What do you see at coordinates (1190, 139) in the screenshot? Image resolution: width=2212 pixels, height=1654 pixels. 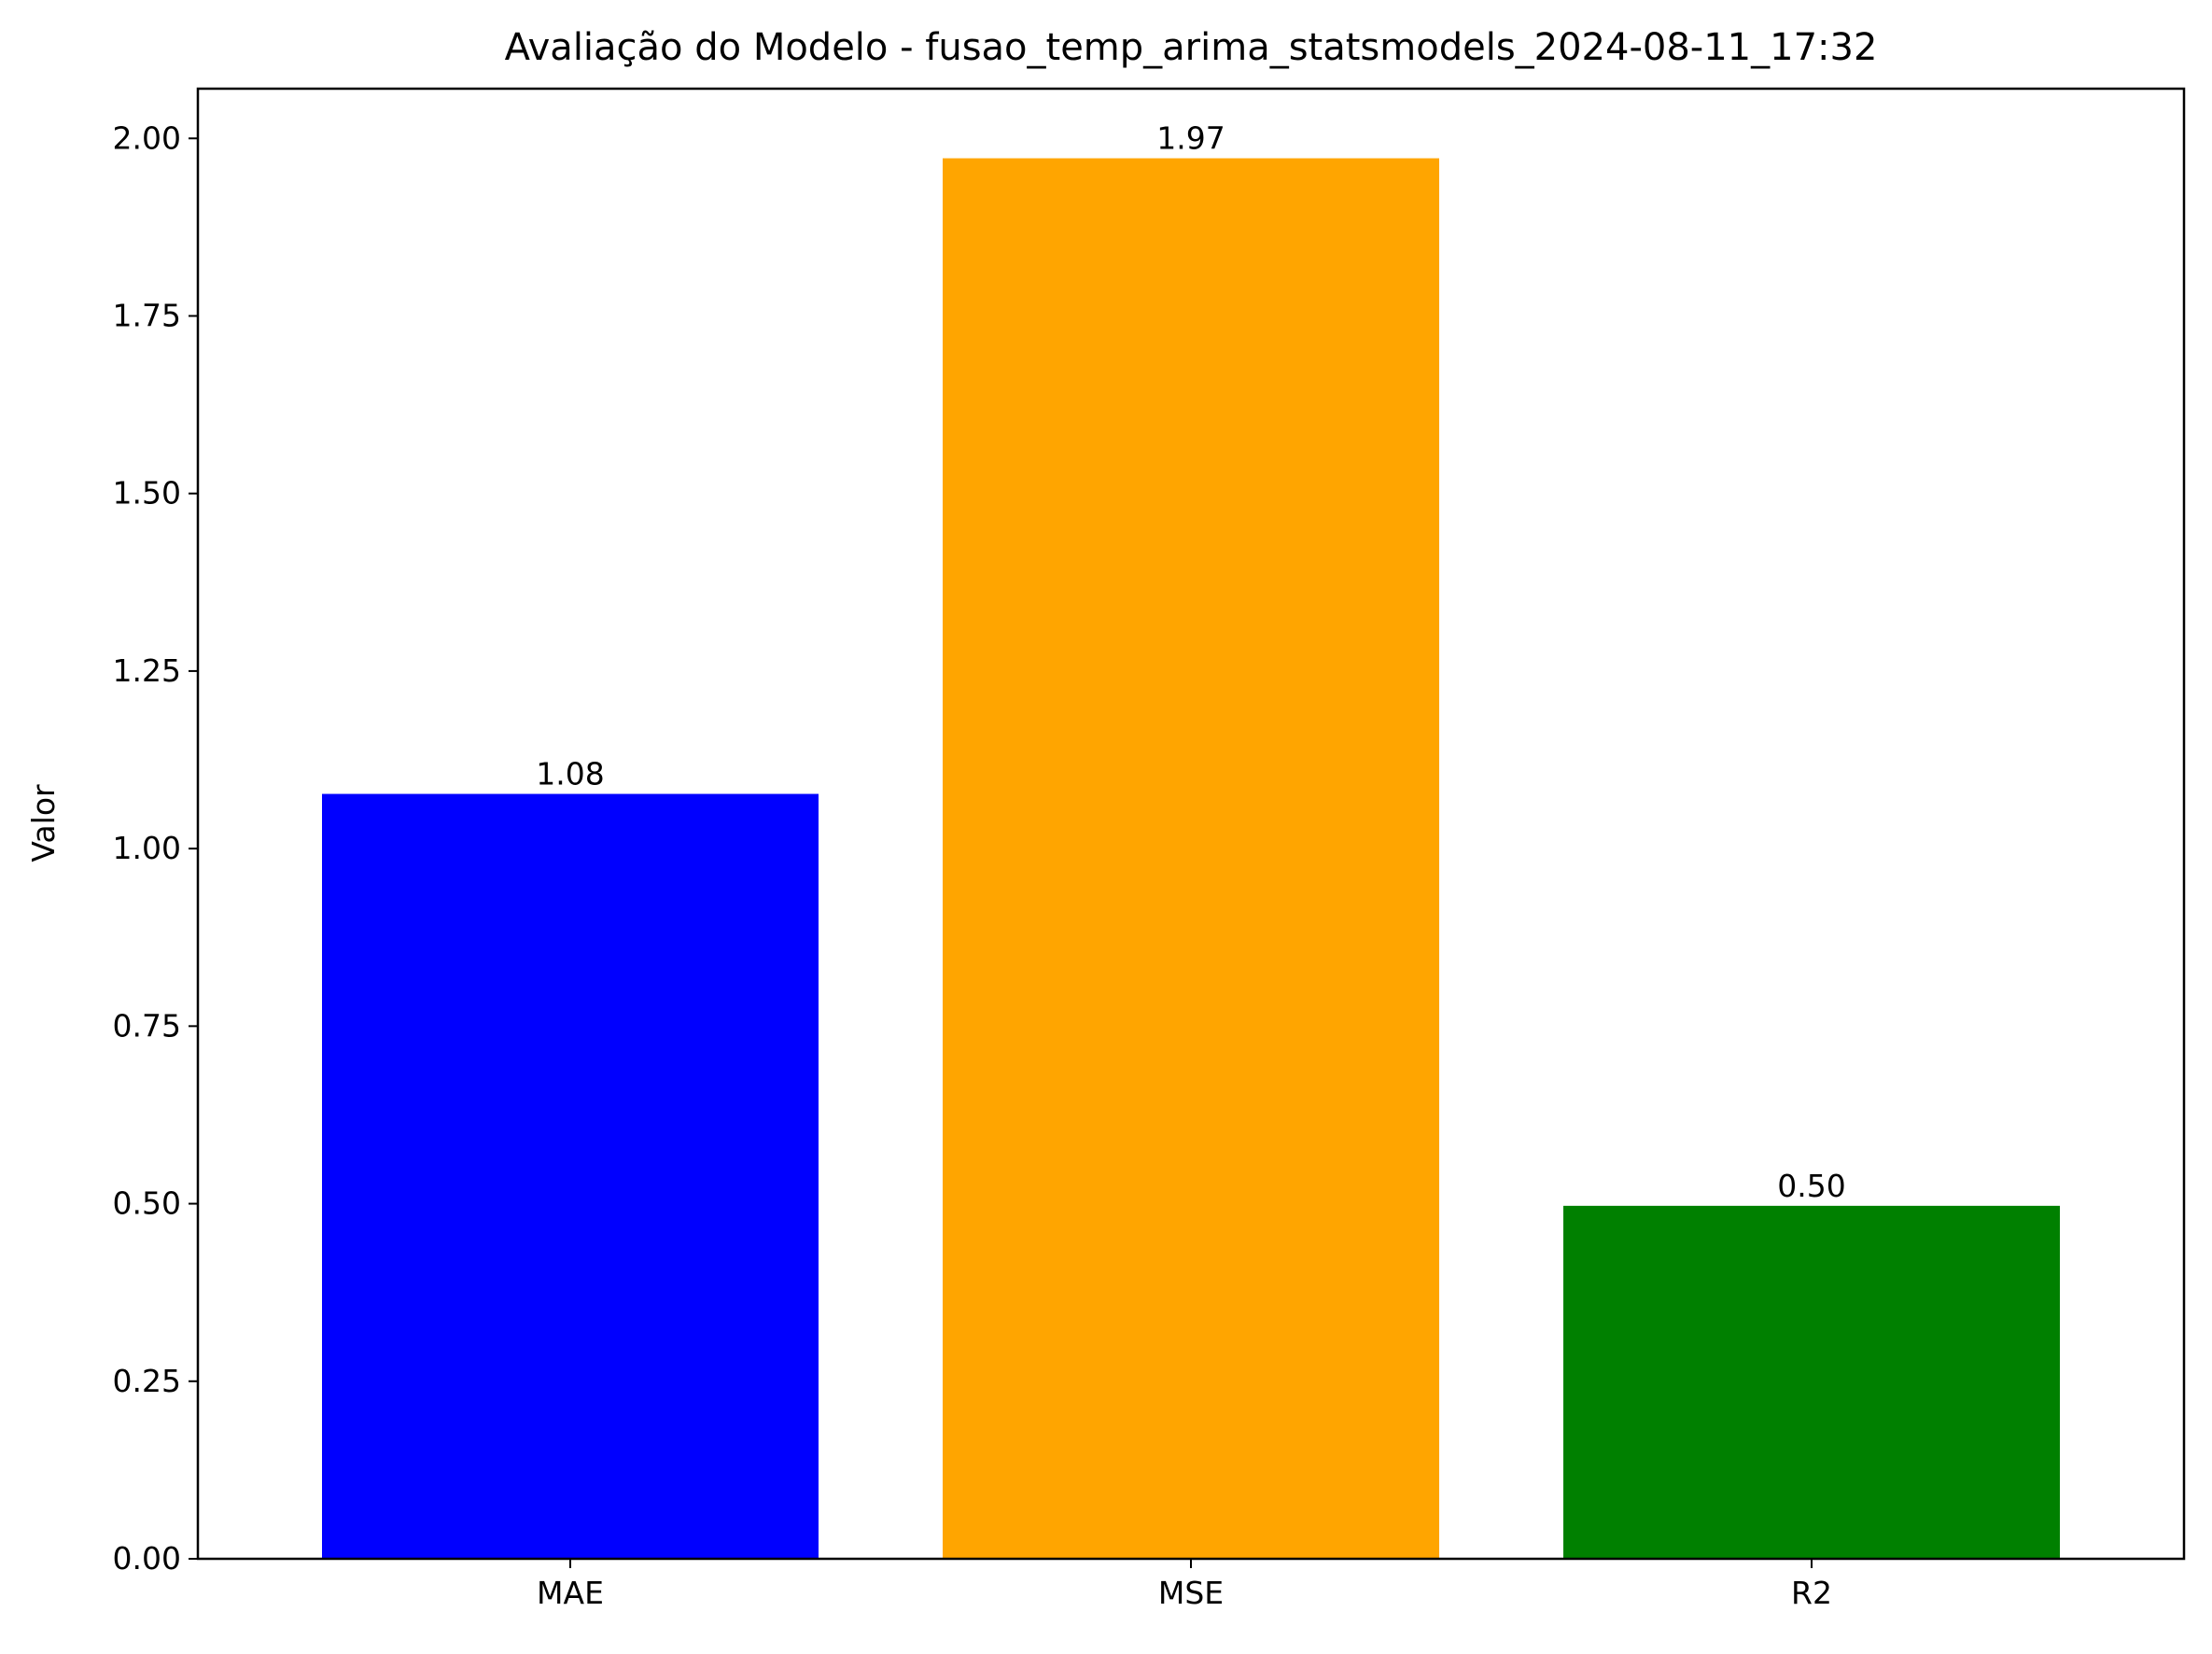 I see `data-label-mse: 1.97` at bounding box center [1190, 139].